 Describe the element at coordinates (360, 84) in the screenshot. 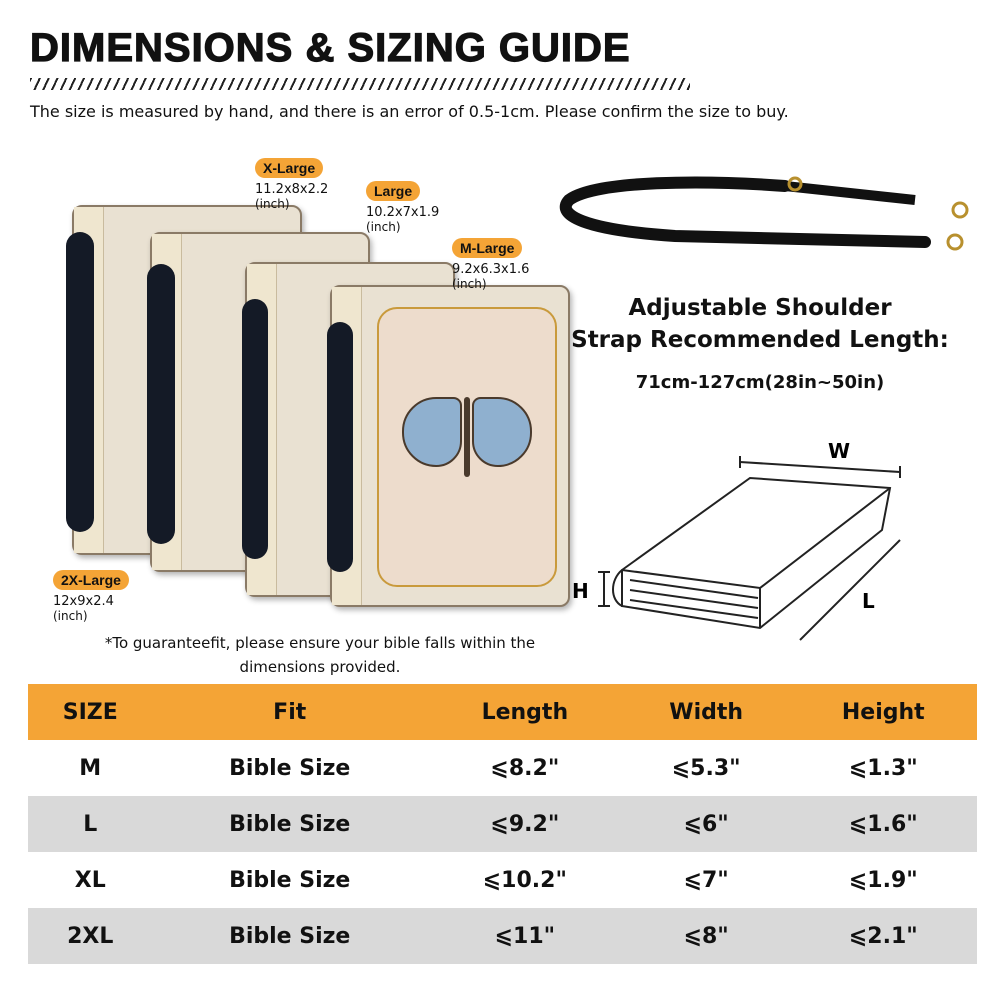

I see `hatched-divider` at that location.